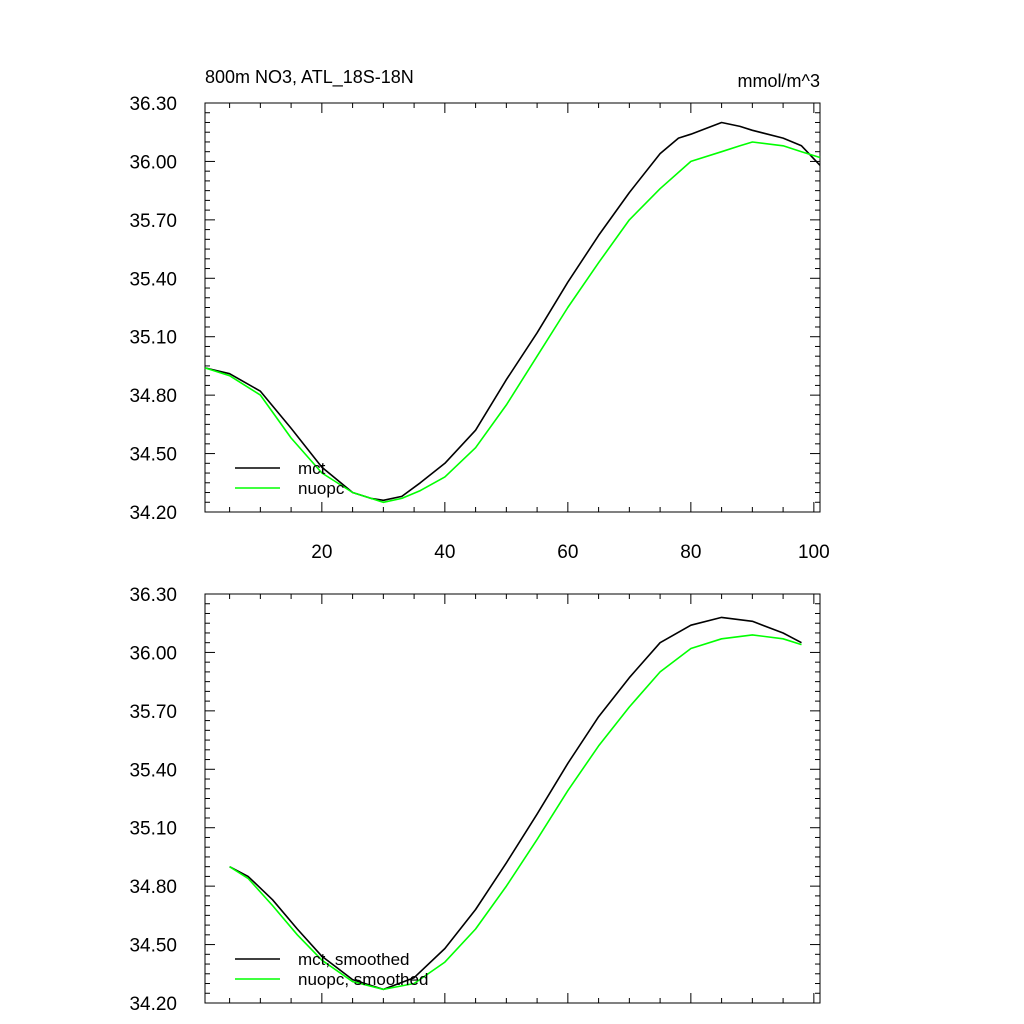 The width and height of the screenshot is (1024, 1024). I want to click on x-tick-label: 20, so click(321, 552).